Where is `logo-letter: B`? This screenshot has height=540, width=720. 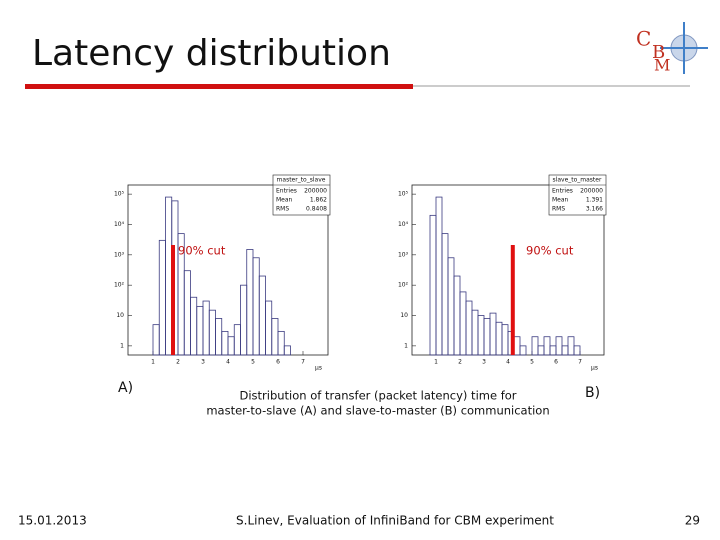 logo-letter: B is located at coordinates (658, 52).